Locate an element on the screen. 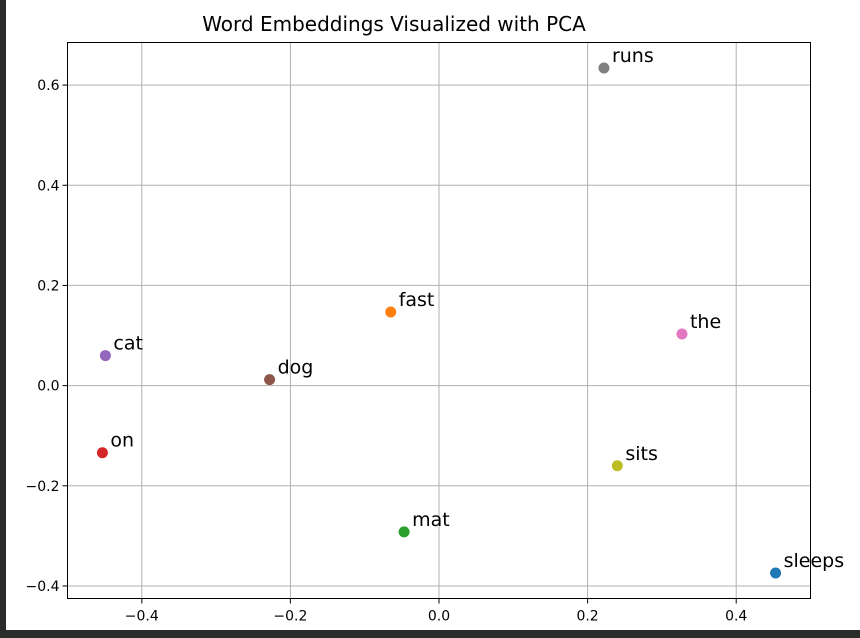 The width and height of the screenshot is (860, 638). data-point-runs is located at coordinates (604, 68).